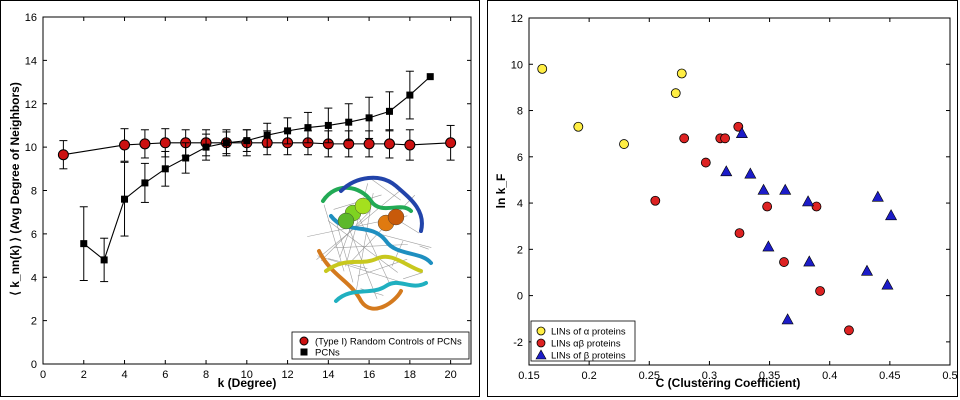  What do you see at coordinates (528, 376) in the screenshot?
I see `x-tick-label: 0.15` at bounding box center [528, 376].